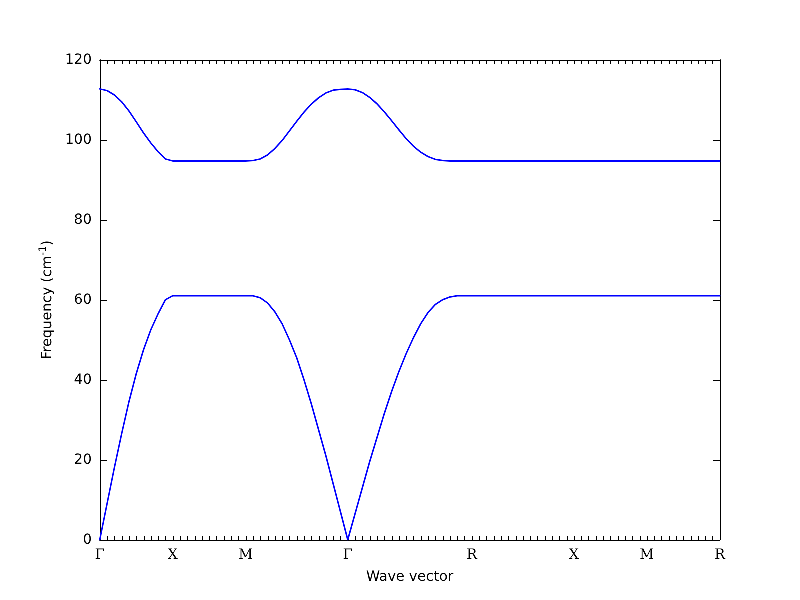 This screenshot has width=800, height=600. What do you see at coordinates (78, 60) in the screenshot?
I see `y-tick-label: 120` at bounding box center [78, 60].